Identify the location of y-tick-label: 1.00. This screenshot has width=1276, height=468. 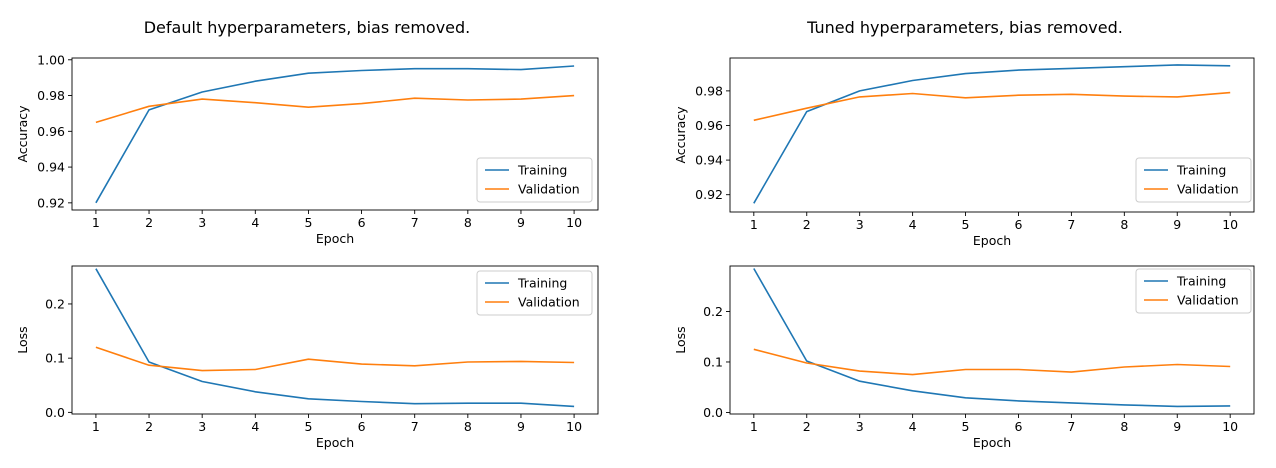
(51, 59).